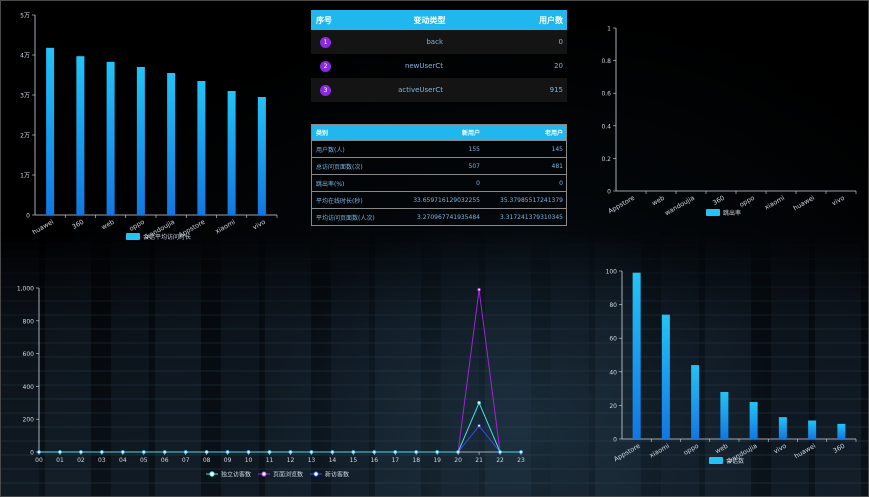  I want to click on x-tick-label: 09, so click(228, 460).